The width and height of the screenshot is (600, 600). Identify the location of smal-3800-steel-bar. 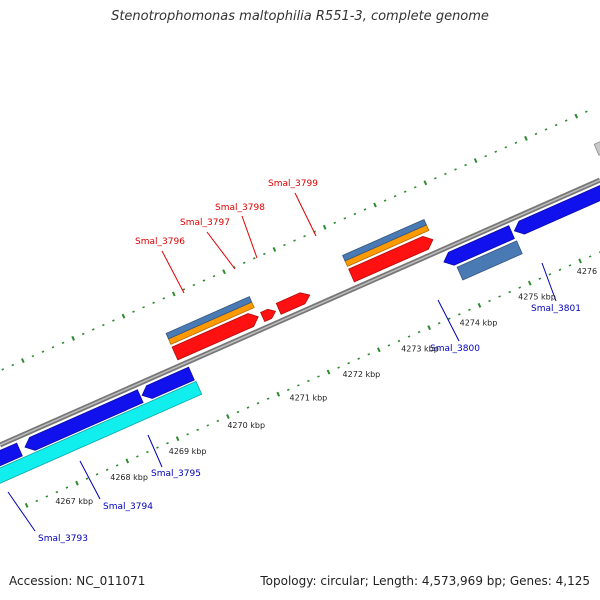
(489, 260).